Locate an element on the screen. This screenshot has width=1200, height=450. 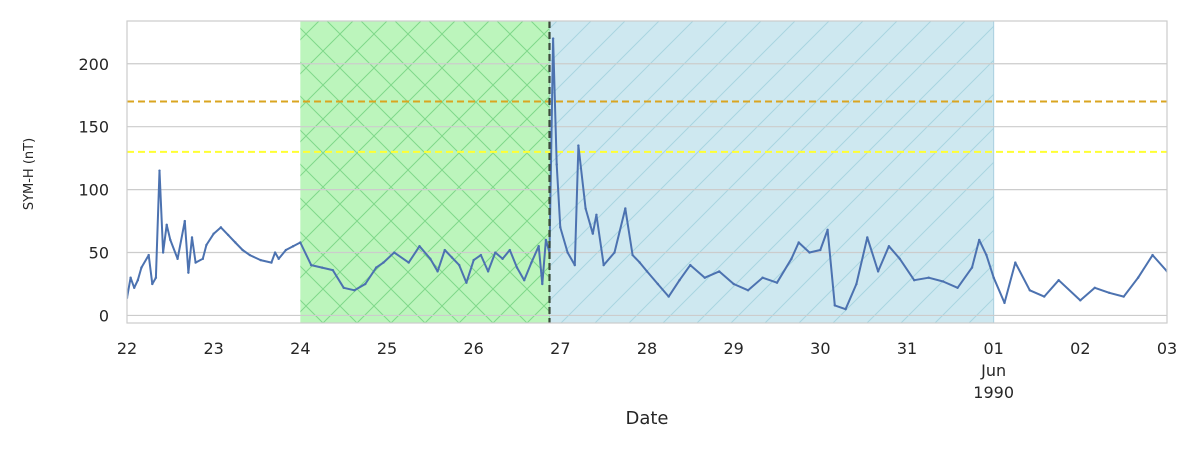
x-tick-label-line: 25 is located at coordinates (387, 348).